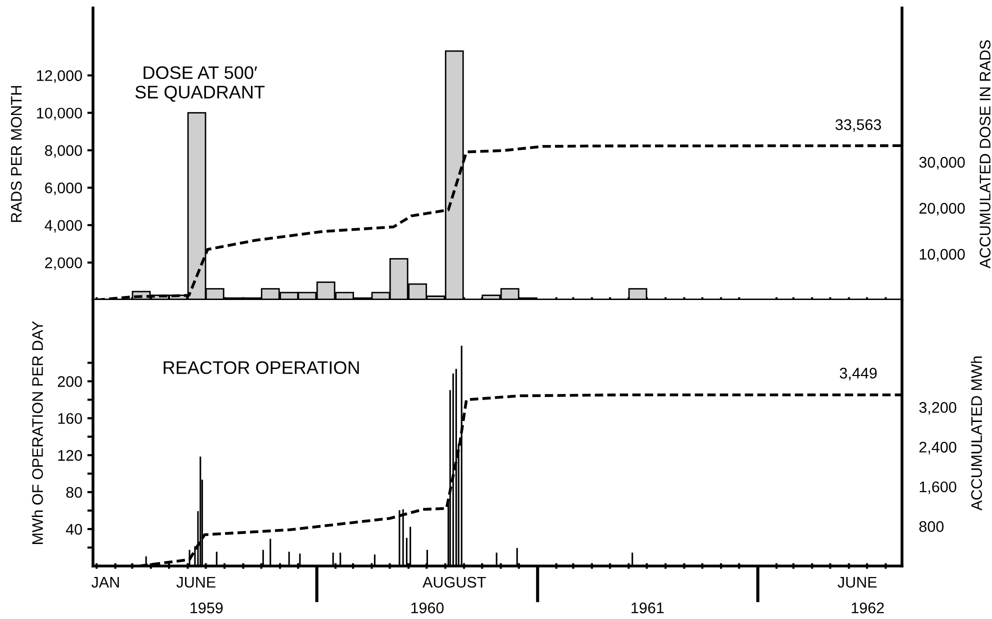 This screenshot has width=992, height=619. What do you see at coordinates (70, 418) in the screenshot?
I see `y-tick-label: 160` at bounding box center [70, 418].